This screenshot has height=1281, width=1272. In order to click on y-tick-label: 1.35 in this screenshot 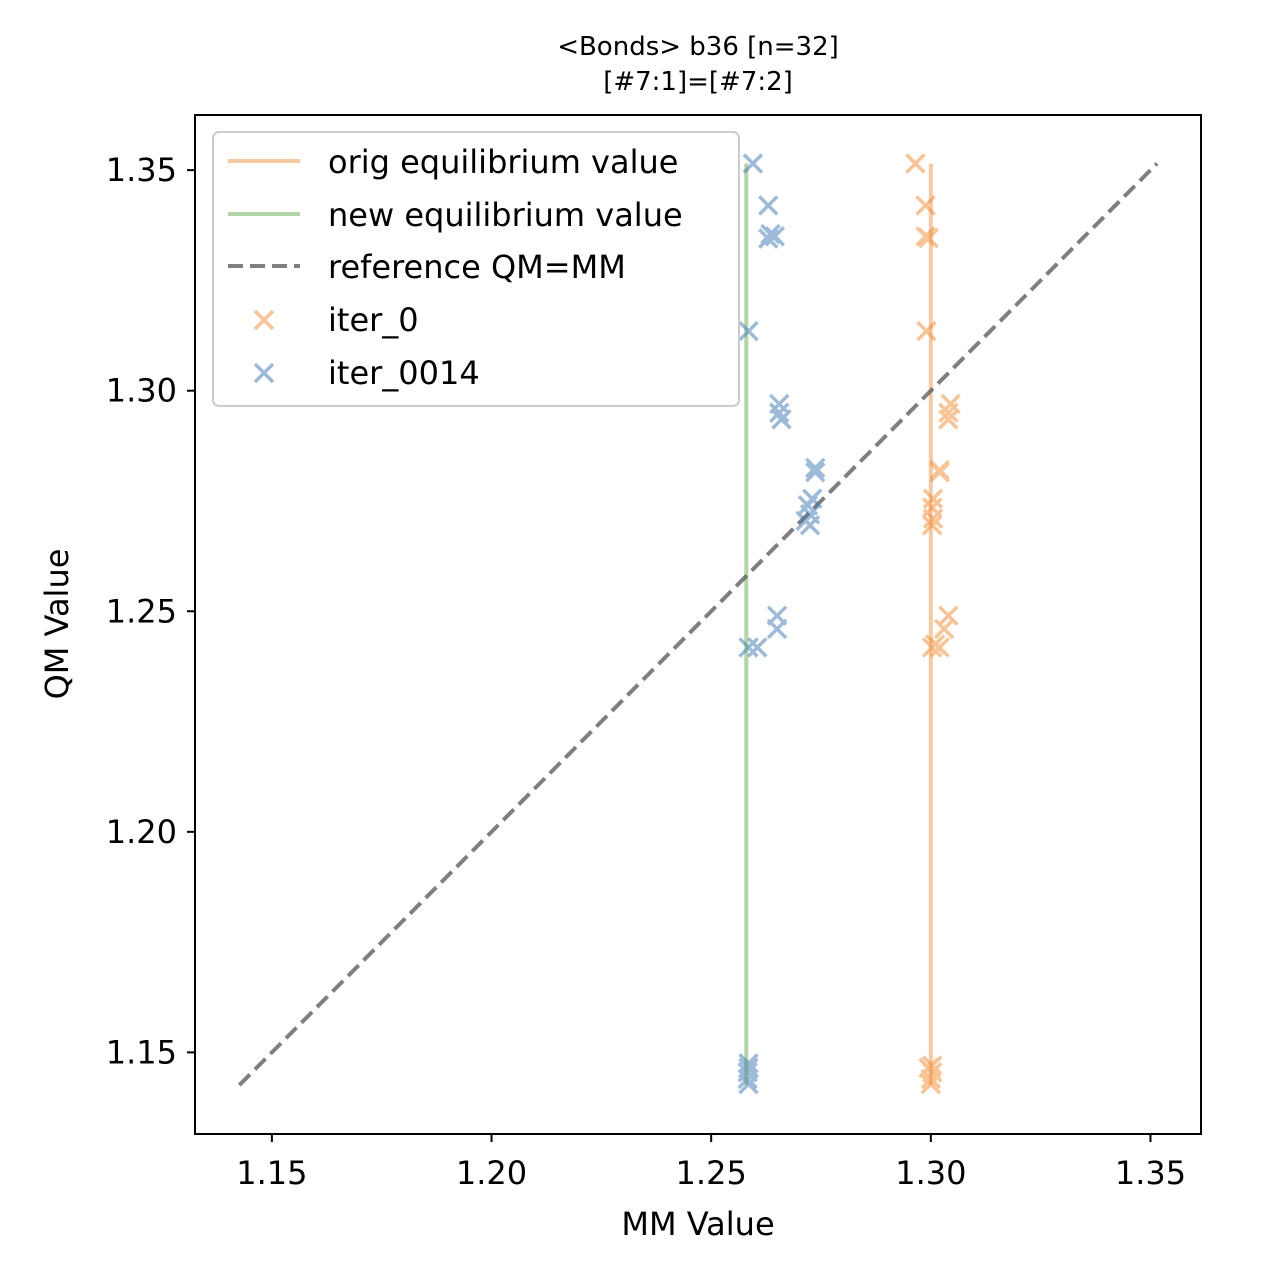, I will do `click(141, 170)`.